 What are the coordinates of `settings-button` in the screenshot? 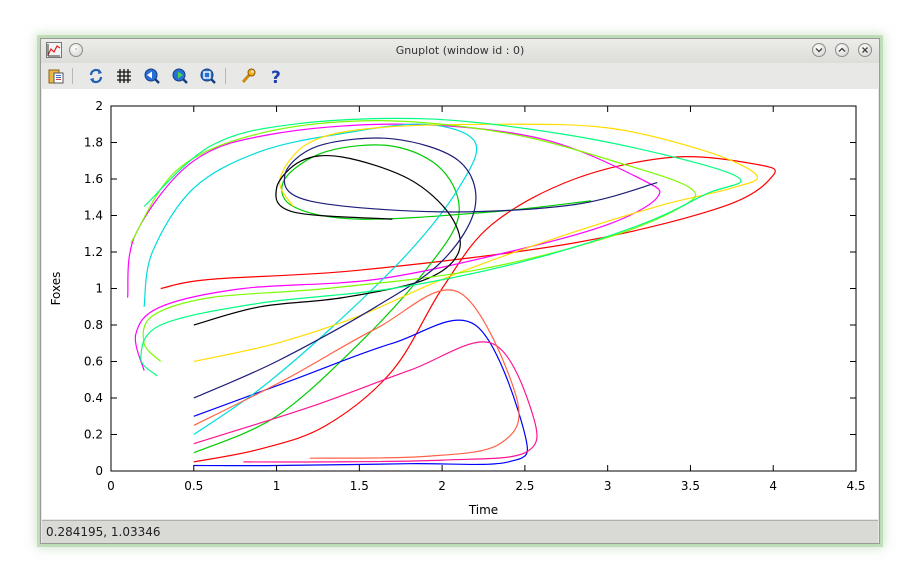 It's located at (248, 76).